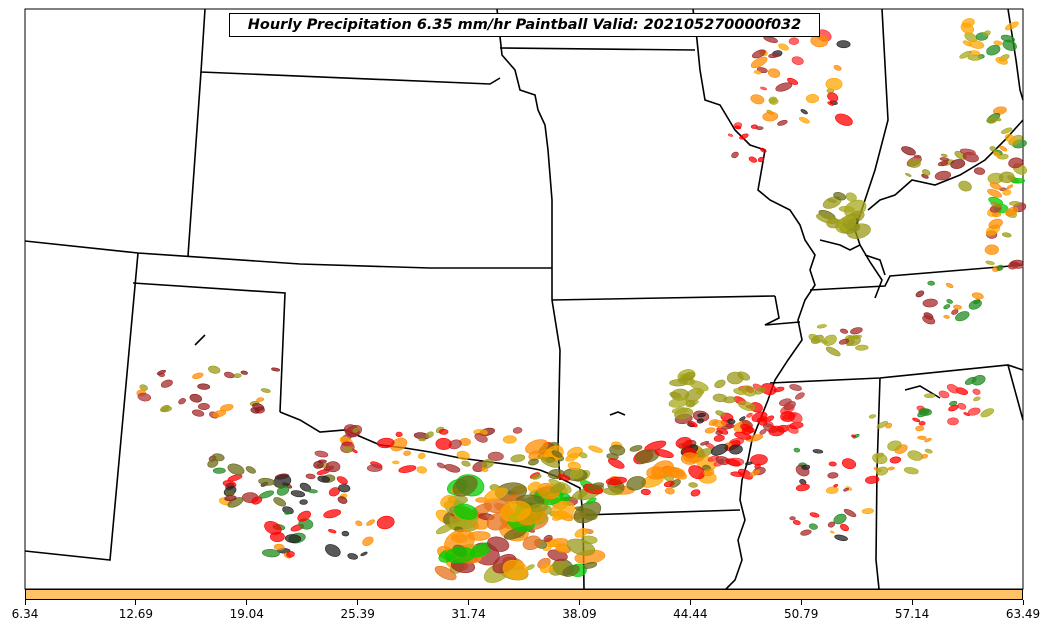 The height and width of the screenshot is (633, 1053). I want to click on colorbar-tick-label: 57.14, so click(912, 614).